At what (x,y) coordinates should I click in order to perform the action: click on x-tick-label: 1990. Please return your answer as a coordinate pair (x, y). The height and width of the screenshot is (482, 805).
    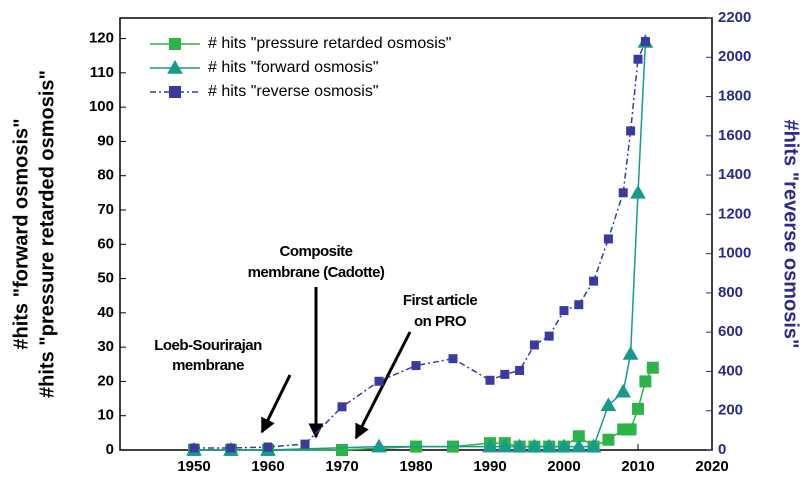
    Looking at the image, I should click on (489, 466).